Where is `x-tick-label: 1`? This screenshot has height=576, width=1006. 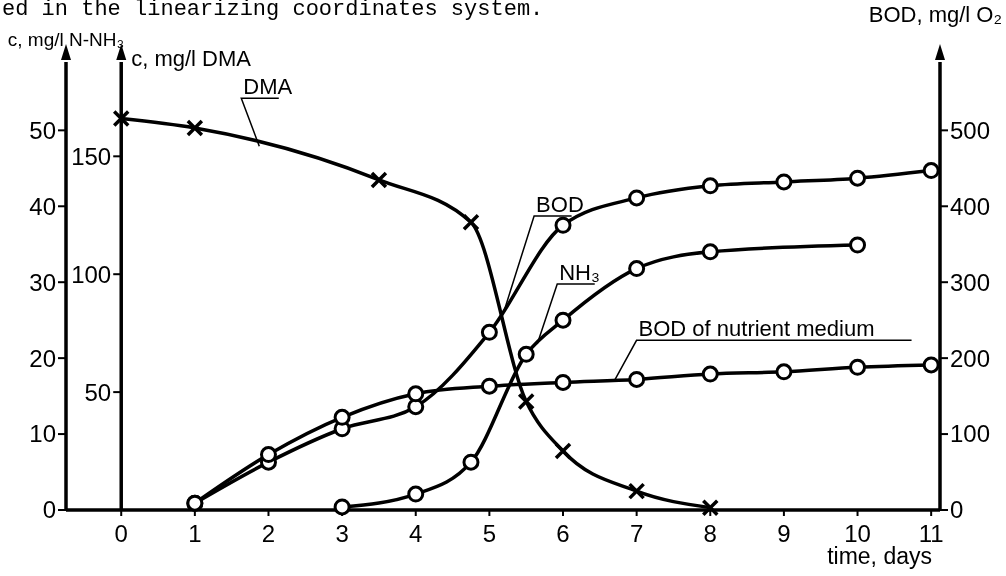
x-tick-label: 1 is located at coordinates (195, 533).